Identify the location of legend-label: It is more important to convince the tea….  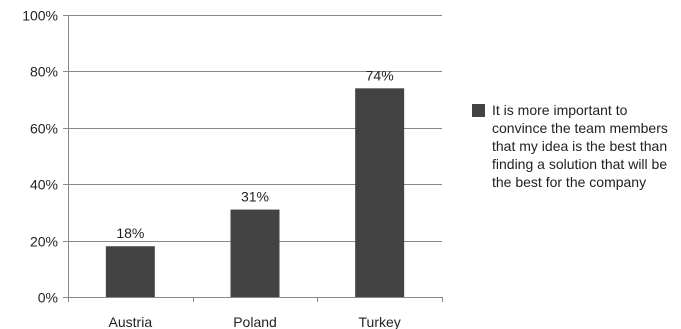
(580, 146).